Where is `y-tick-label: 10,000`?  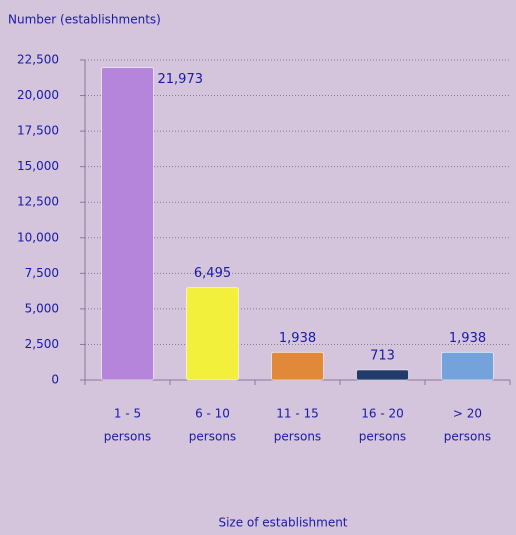
y-tick-label: 10,000 is located at coordinates (38, 237).